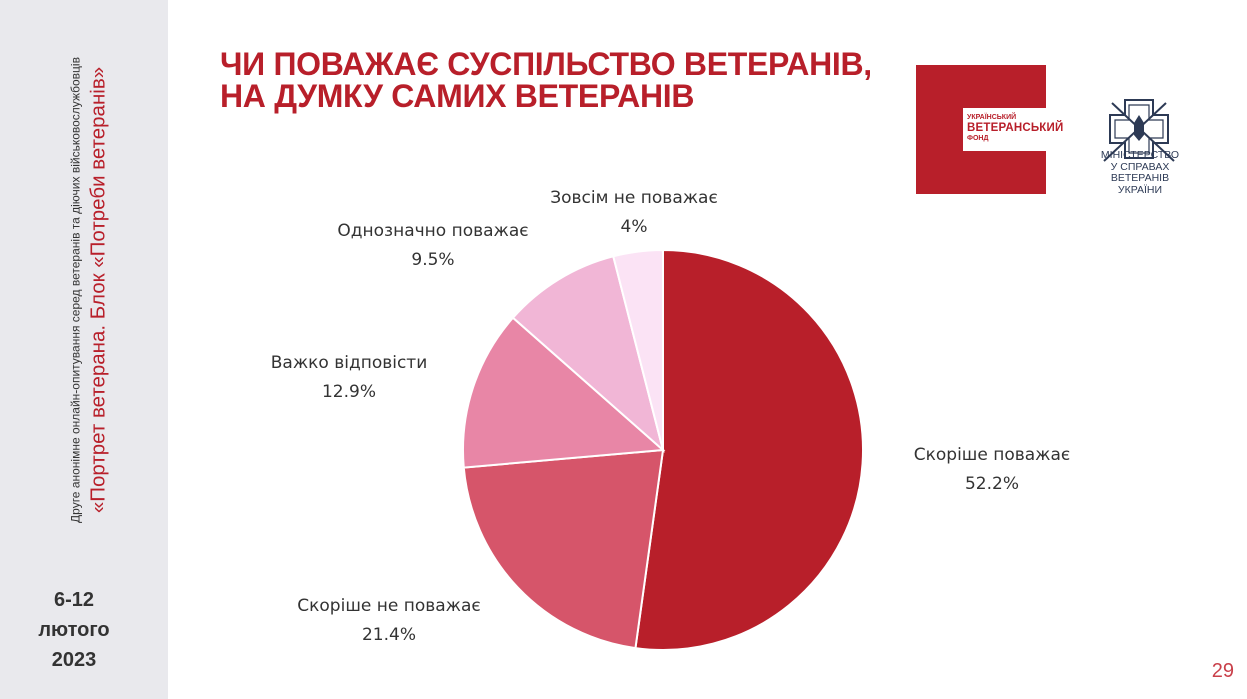 The image size is (1247, 699). What do you see at coordinates (74, 660) in the screenshot?
I see `date-year: 2023` at bounding box center [74, 660].